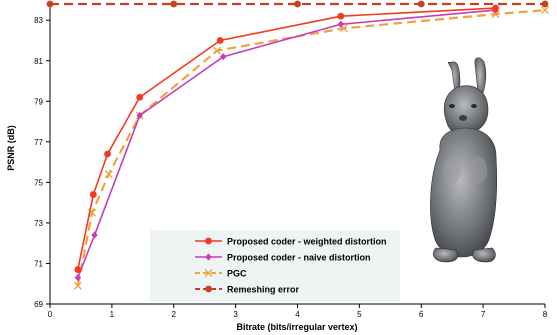  What do you see at coordinates (464, 160) in the screenshot?
I see `bunny-model-image` at bounding box center [464, 160].